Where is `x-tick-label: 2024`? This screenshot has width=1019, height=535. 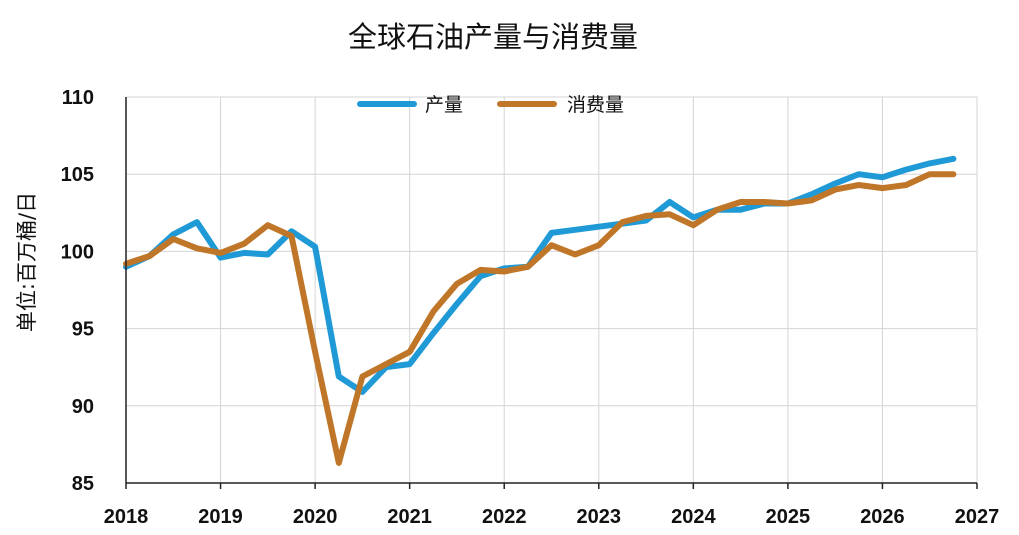 x-tick-label: 2024 is located at coordinates (693, 517).